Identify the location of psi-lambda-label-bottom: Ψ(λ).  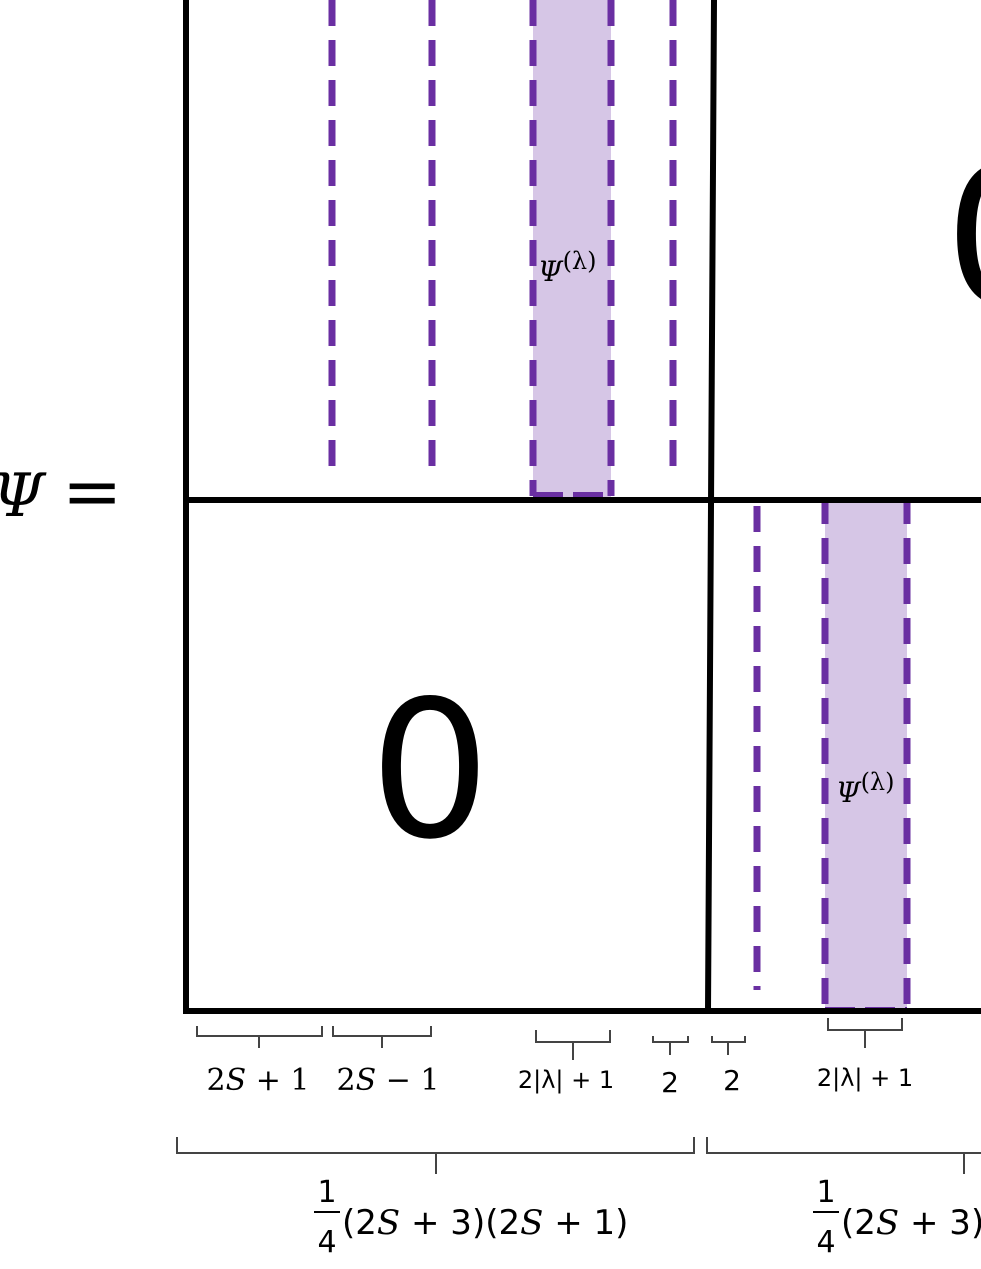
(865, 788).